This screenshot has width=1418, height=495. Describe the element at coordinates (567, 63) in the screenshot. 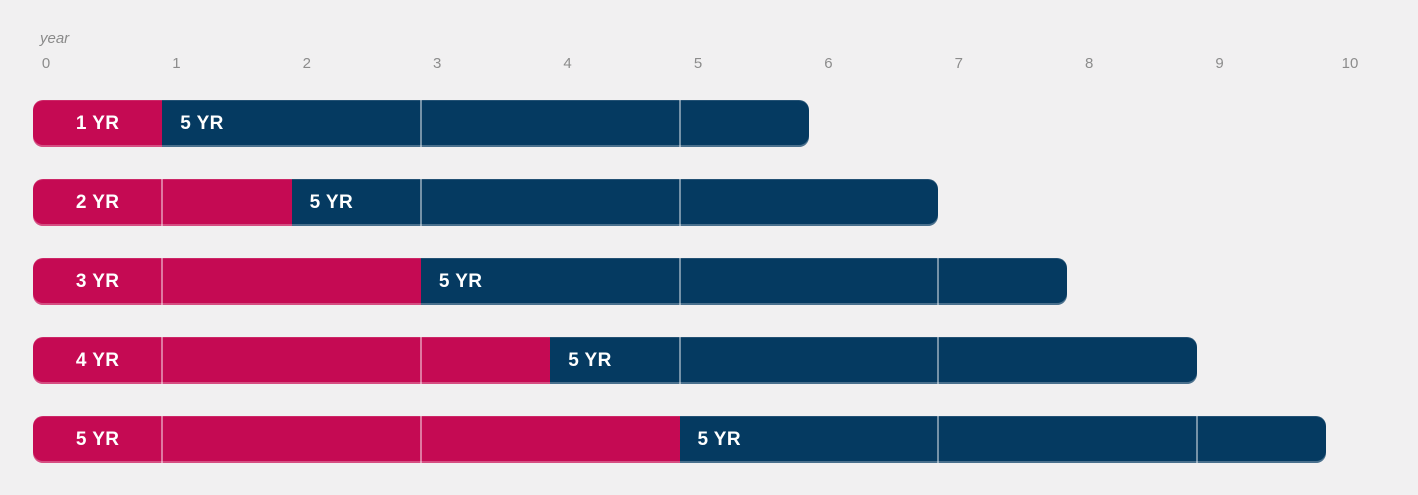

I see `x-axis-tick-4: 4` at that location.